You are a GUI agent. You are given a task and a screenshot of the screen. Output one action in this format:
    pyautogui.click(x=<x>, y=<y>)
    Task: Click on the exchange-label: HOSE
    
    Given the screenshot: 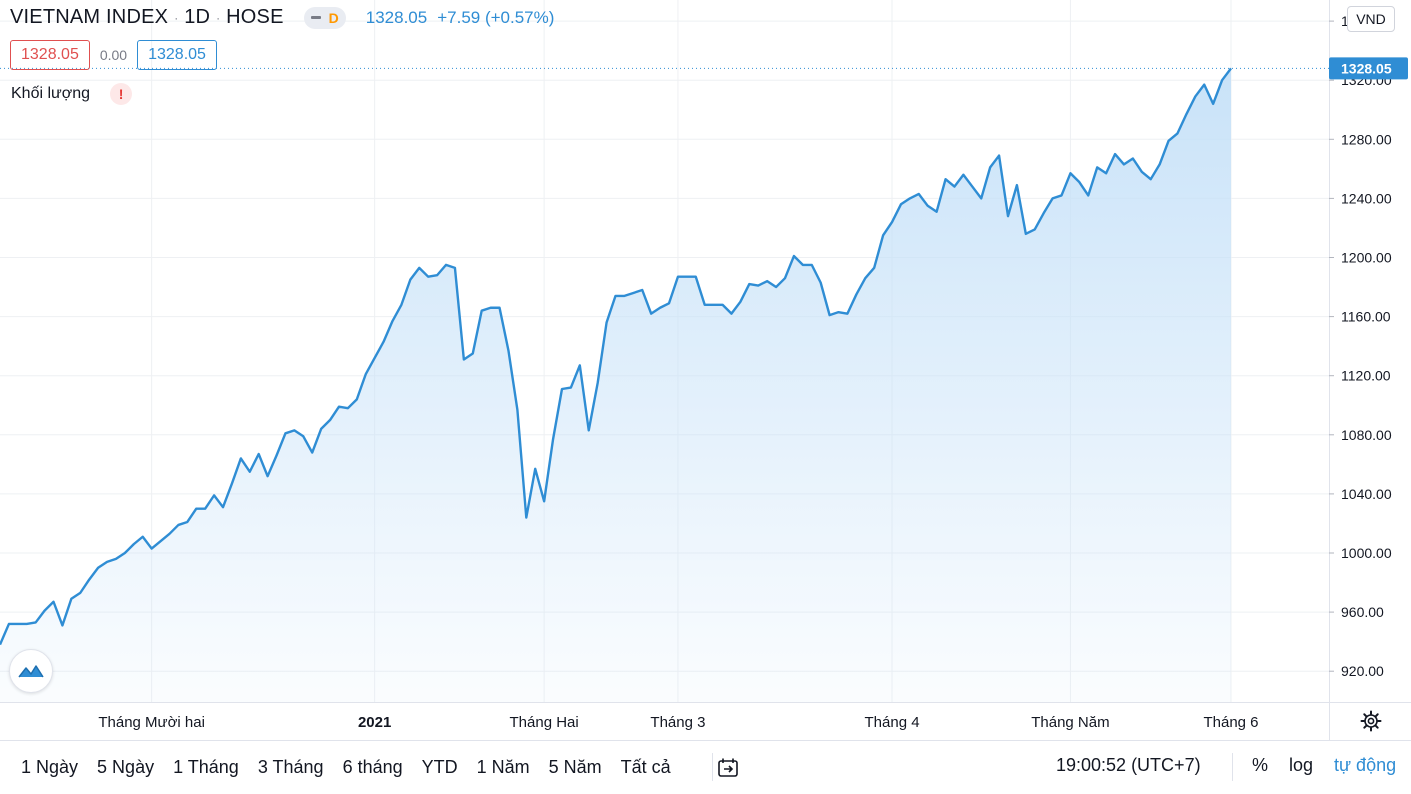 What is the action you would take?
    pyautogui.click(x=255, y=17)
    